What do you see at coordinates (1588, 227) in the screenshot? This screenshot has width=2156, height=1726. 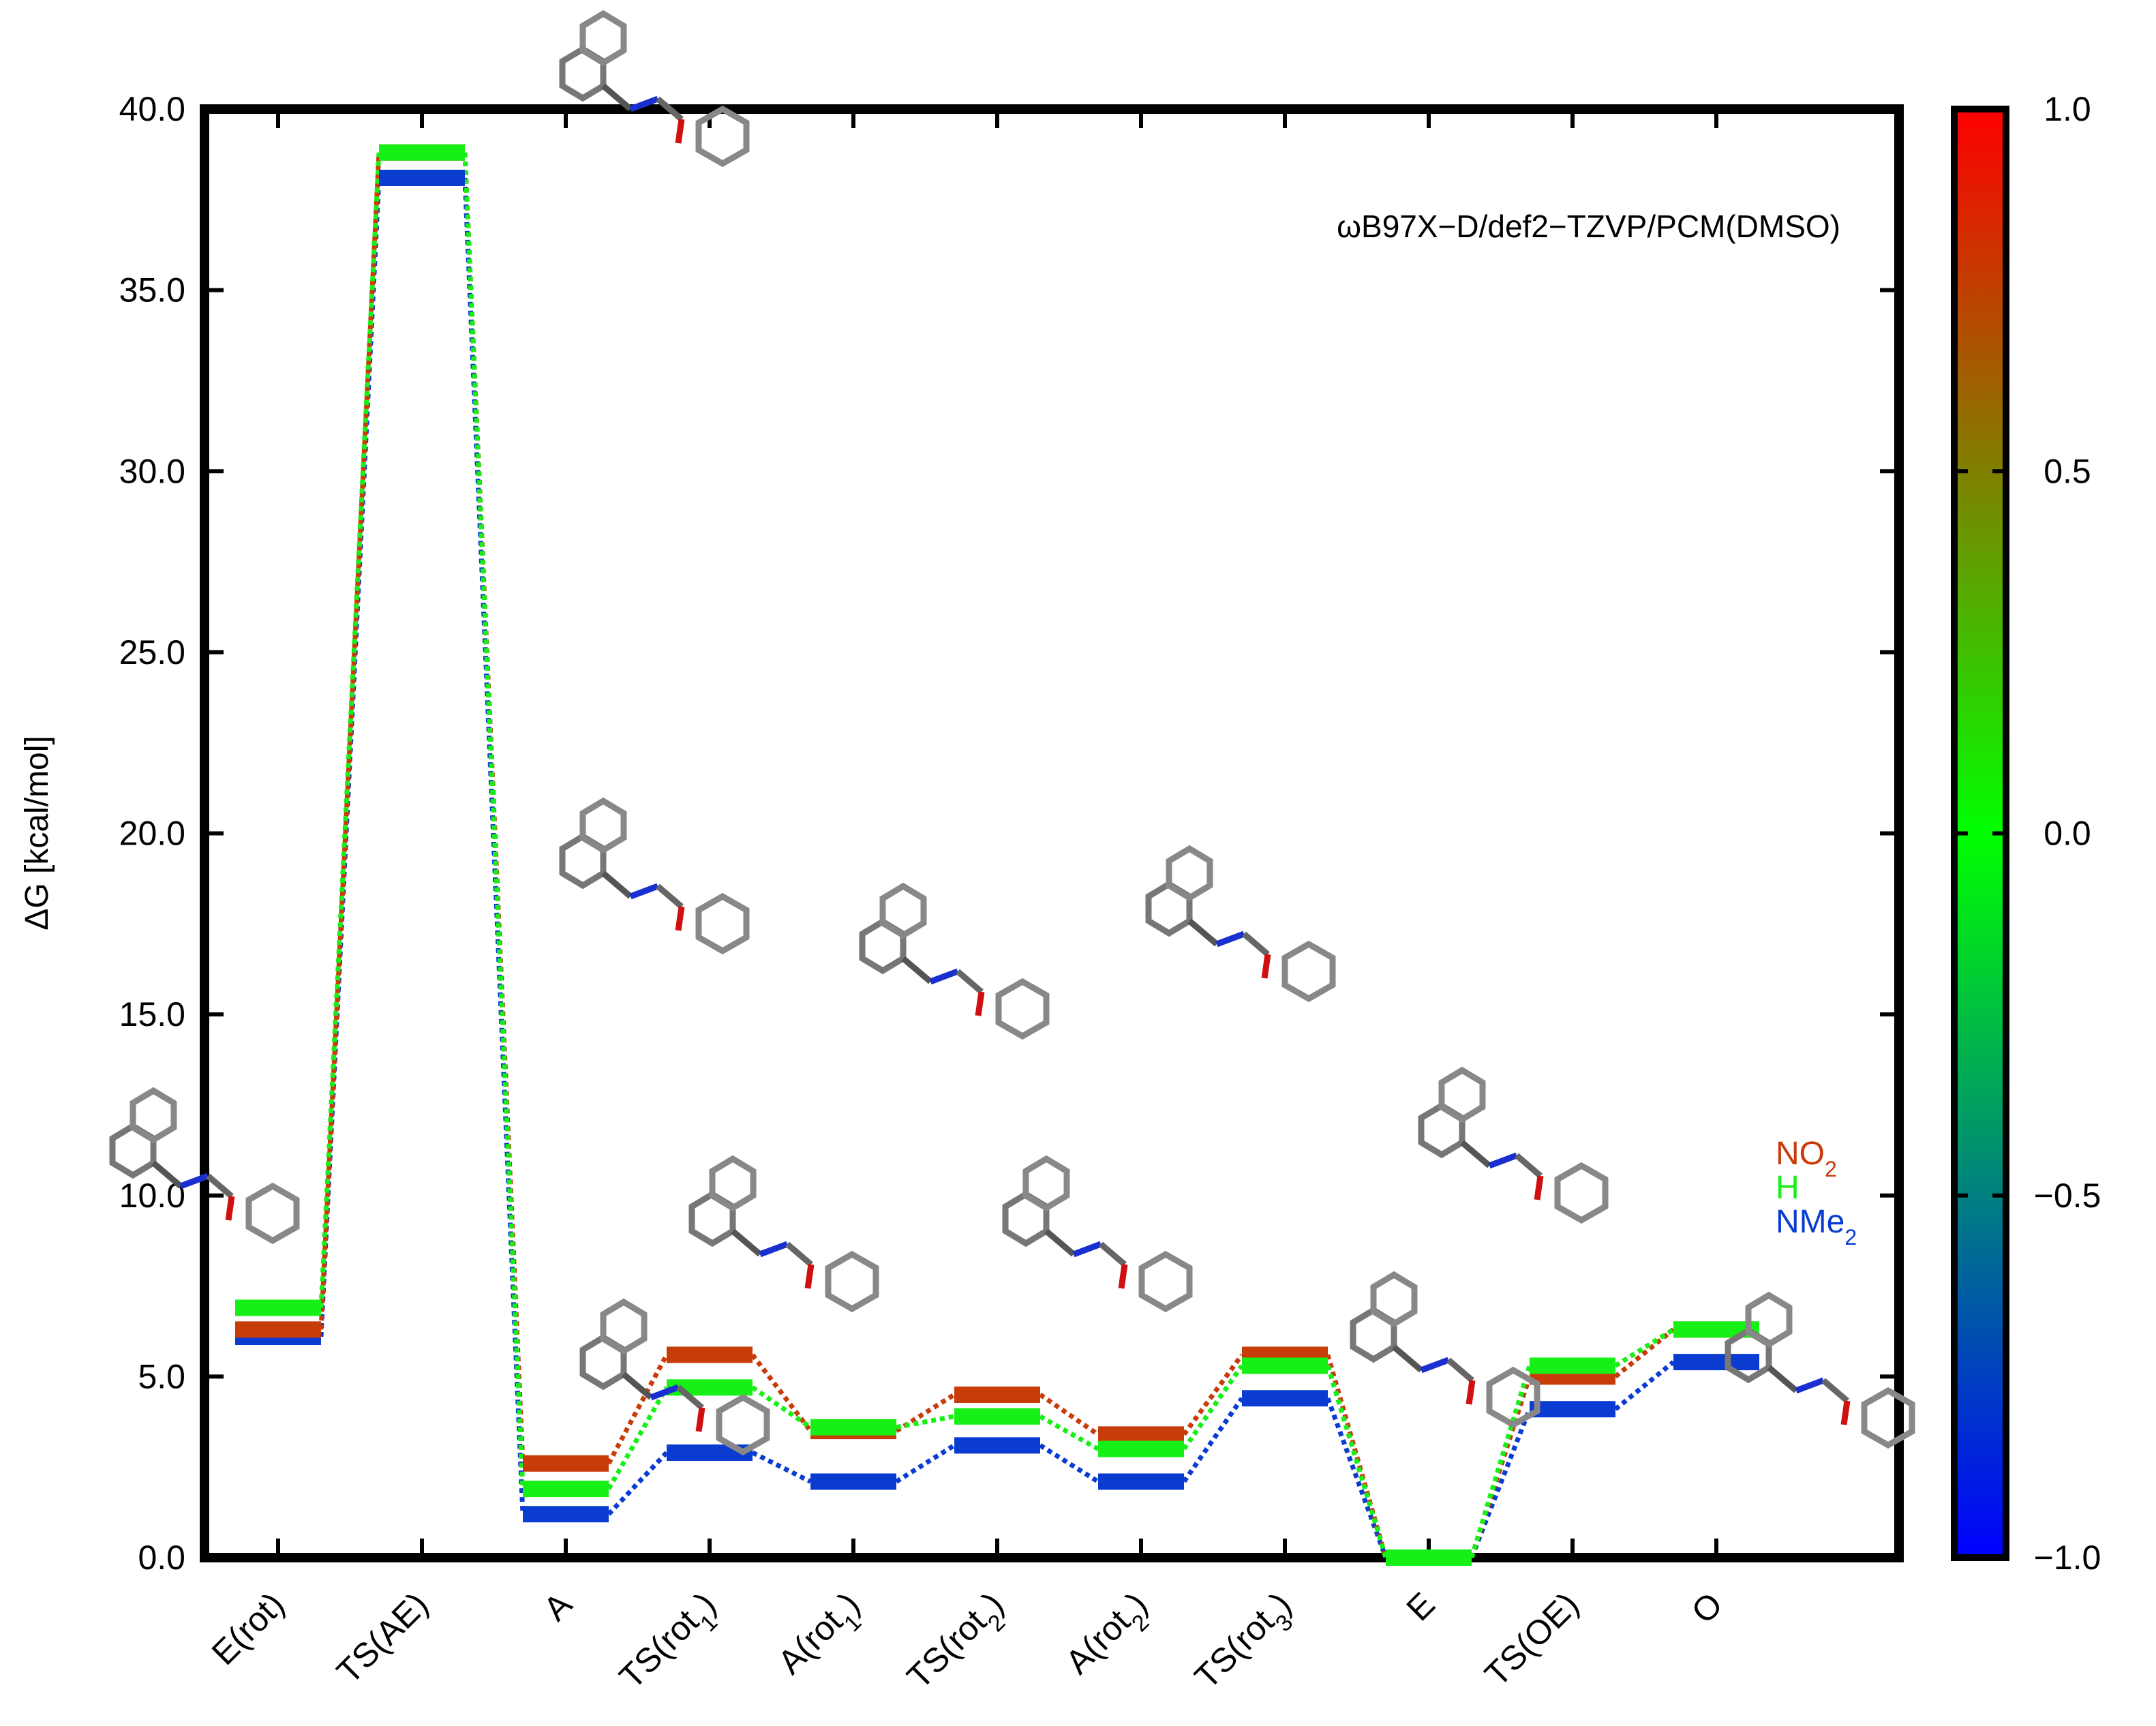 I see `method-annotation: ωB97X−D/def2−TZVP/PCM(DMSO)` at bounding box center [1588, 227].